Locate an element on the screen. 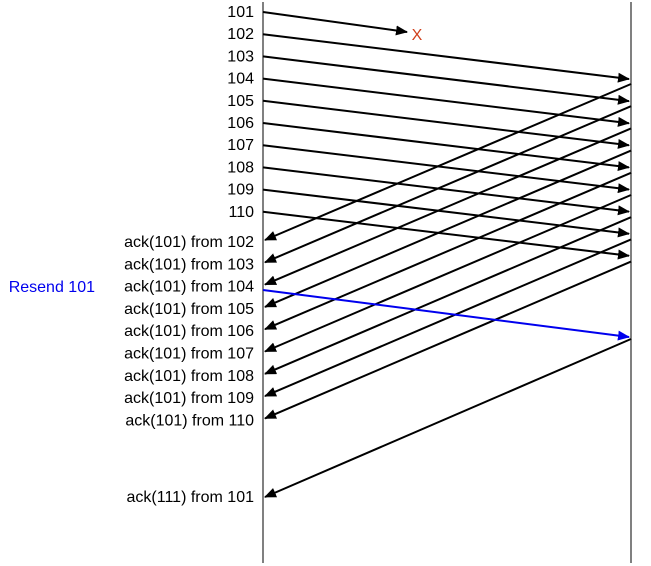 The height and width of the screenshot is (566, 651). seq-label-104: 104 is located at coordinates (240, 79).